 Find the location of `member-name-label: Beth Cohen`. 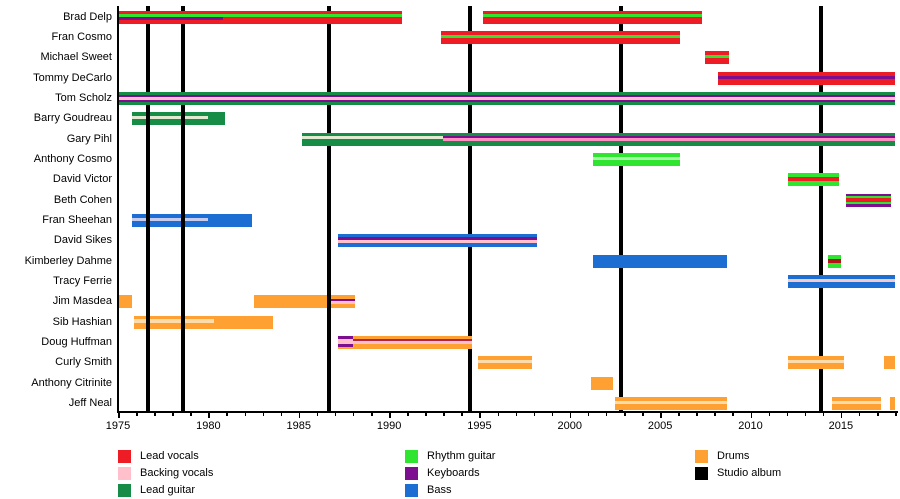

member-name-label: Beth Cohen is located at coordinates (82, 199).